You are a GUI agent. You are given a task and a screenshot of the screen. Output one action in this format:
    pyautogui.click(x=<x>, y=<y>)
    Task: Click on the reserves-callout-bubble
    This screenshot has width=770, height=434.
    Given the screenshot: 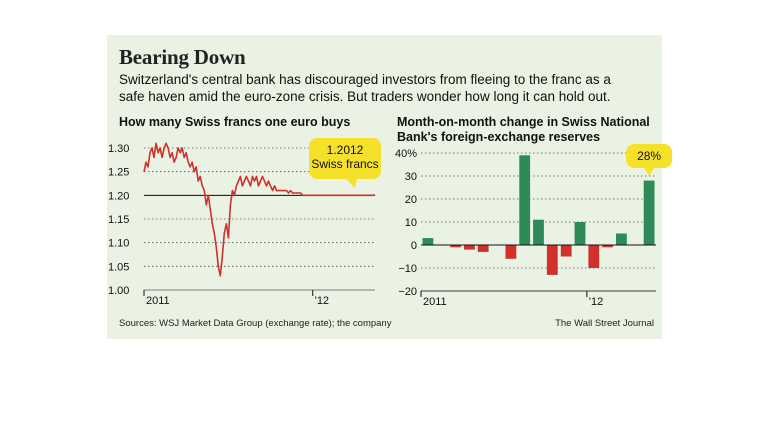 What is the action you would take?
    pyautogui.click(x=649, y=160)
    